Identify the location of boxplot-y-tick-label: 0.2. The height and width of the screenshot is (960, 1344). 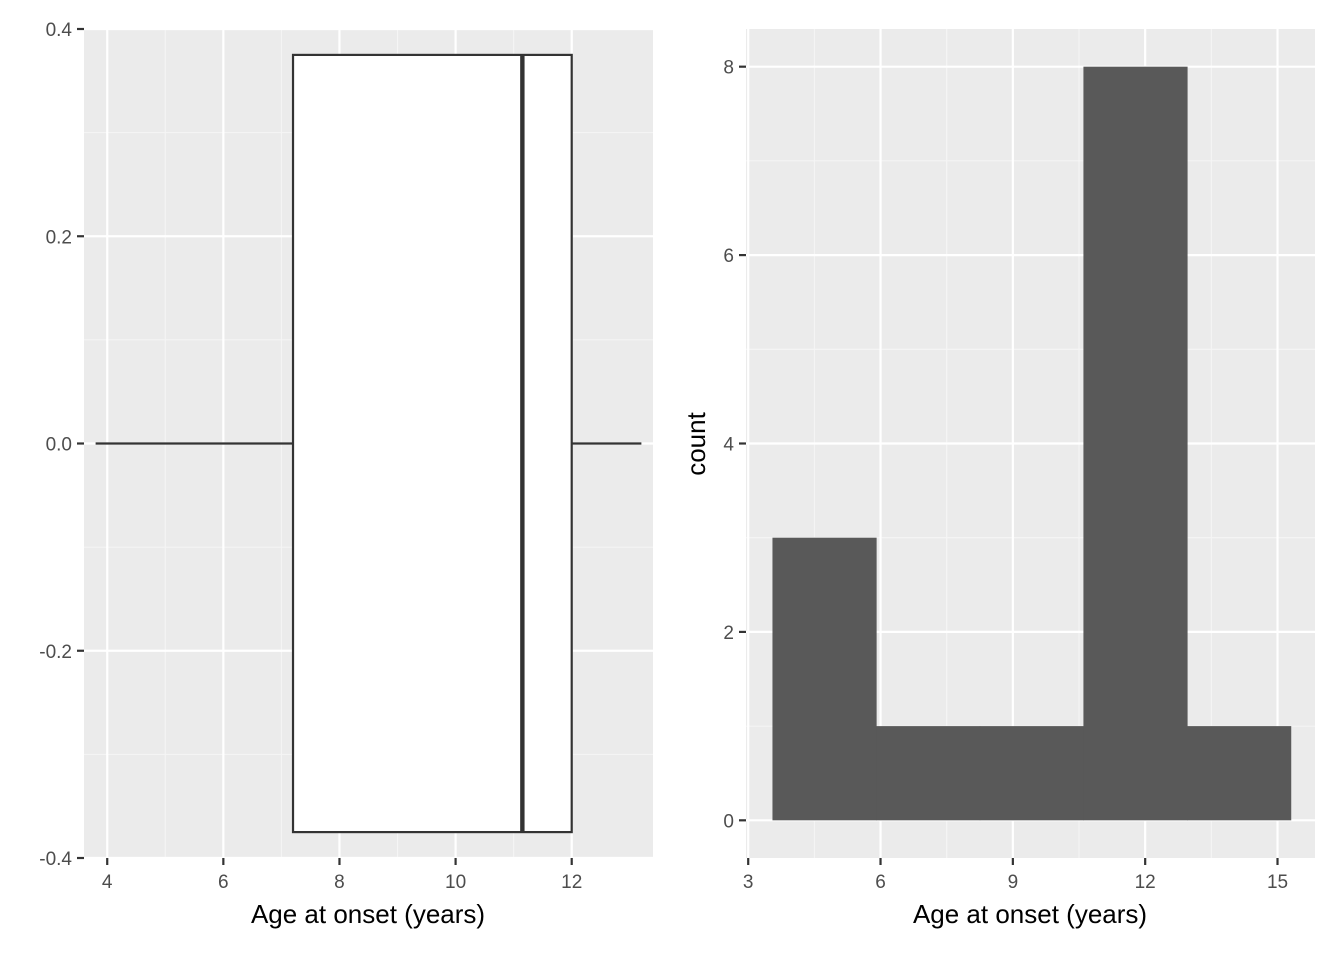
(59, 237).